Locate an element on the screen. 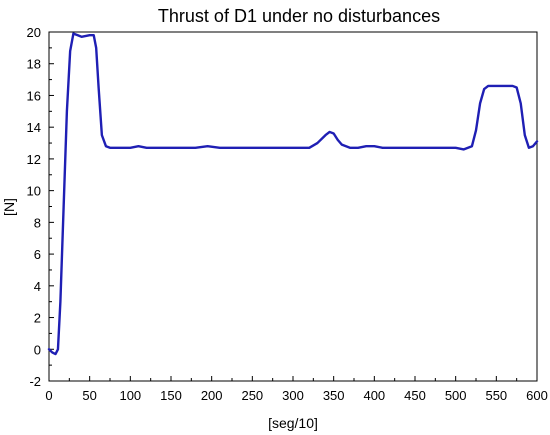  y-tick-label: 8 is located at coordinates (37, 222).